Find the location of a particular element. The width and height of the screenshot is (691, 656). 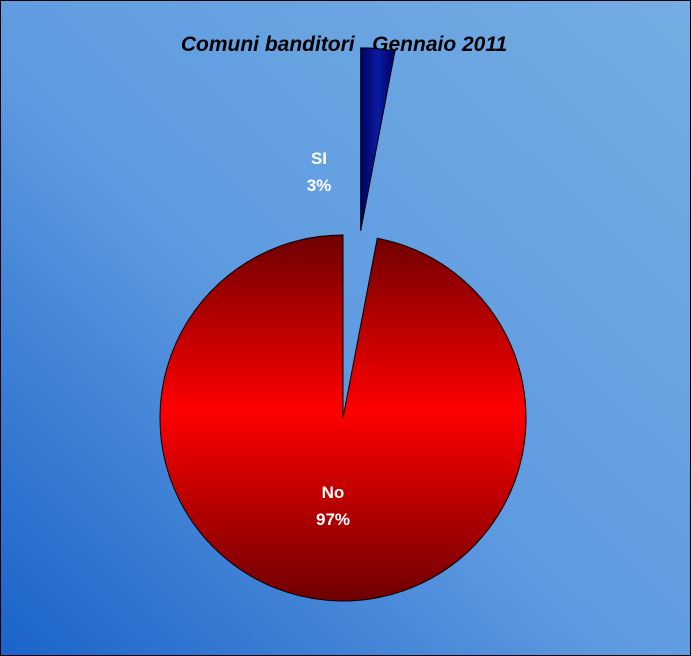

slice-name-si: SI is located at coordinates (319, 158).